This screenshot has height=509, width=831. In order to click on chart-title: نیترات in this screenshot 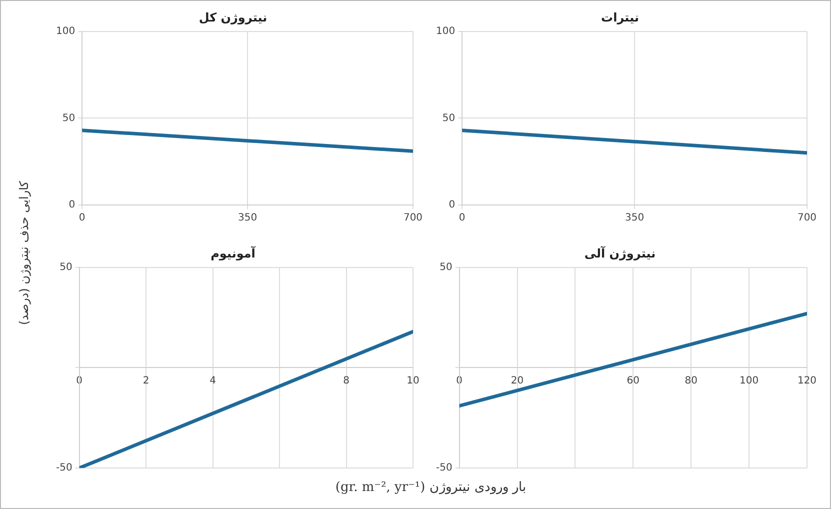, I will do `click(620, 17)`.